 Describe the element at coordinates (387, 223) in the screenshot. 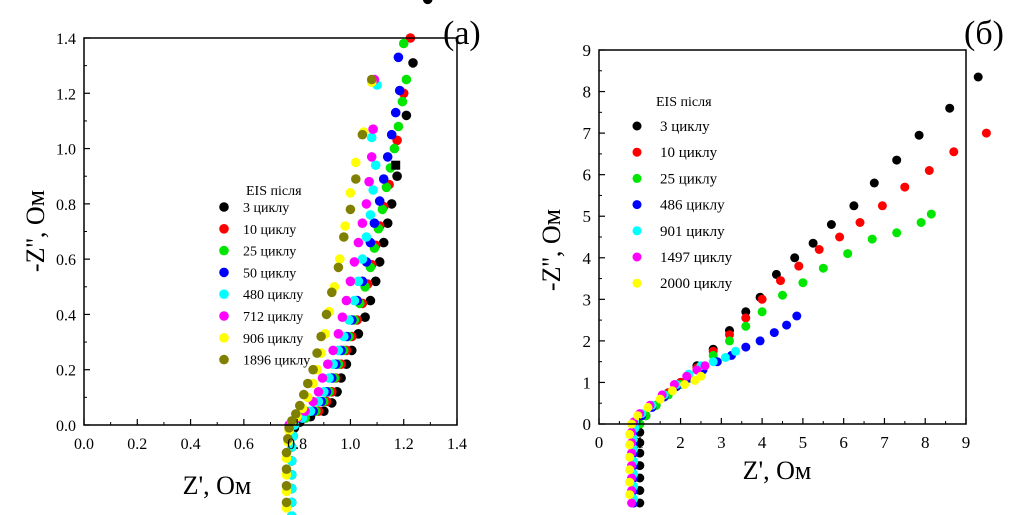

I see `chart-a-point-s0-p22` at that location.